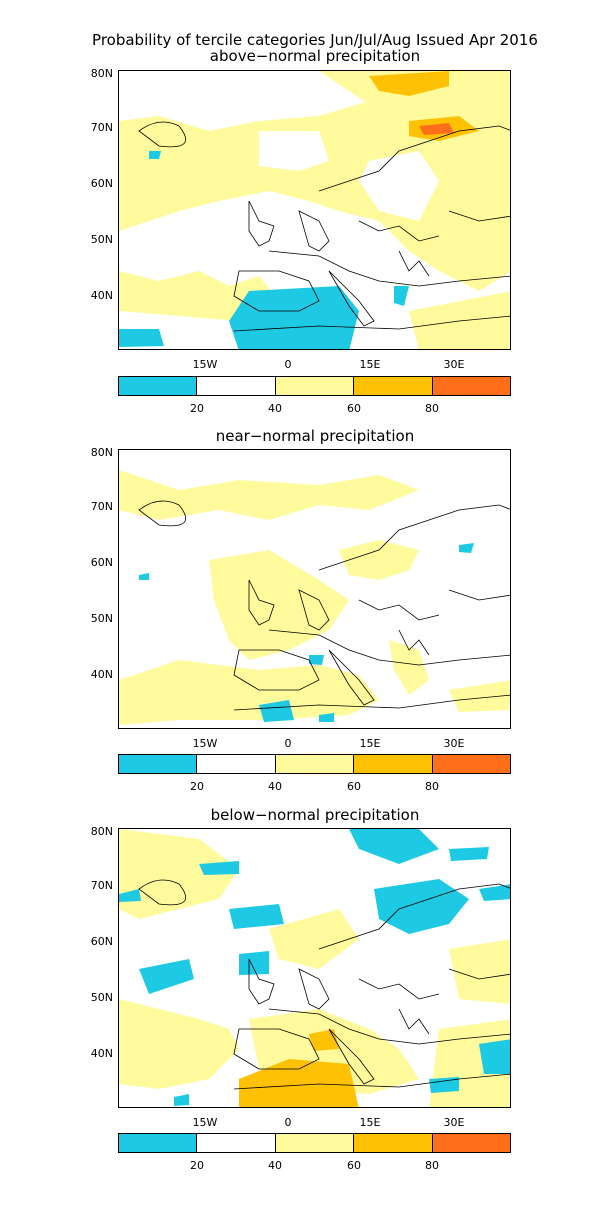 Image resolution: width=600 pixels, height=1230 pixels. I want to click on map-above-normal-shading, so click(314, 210).